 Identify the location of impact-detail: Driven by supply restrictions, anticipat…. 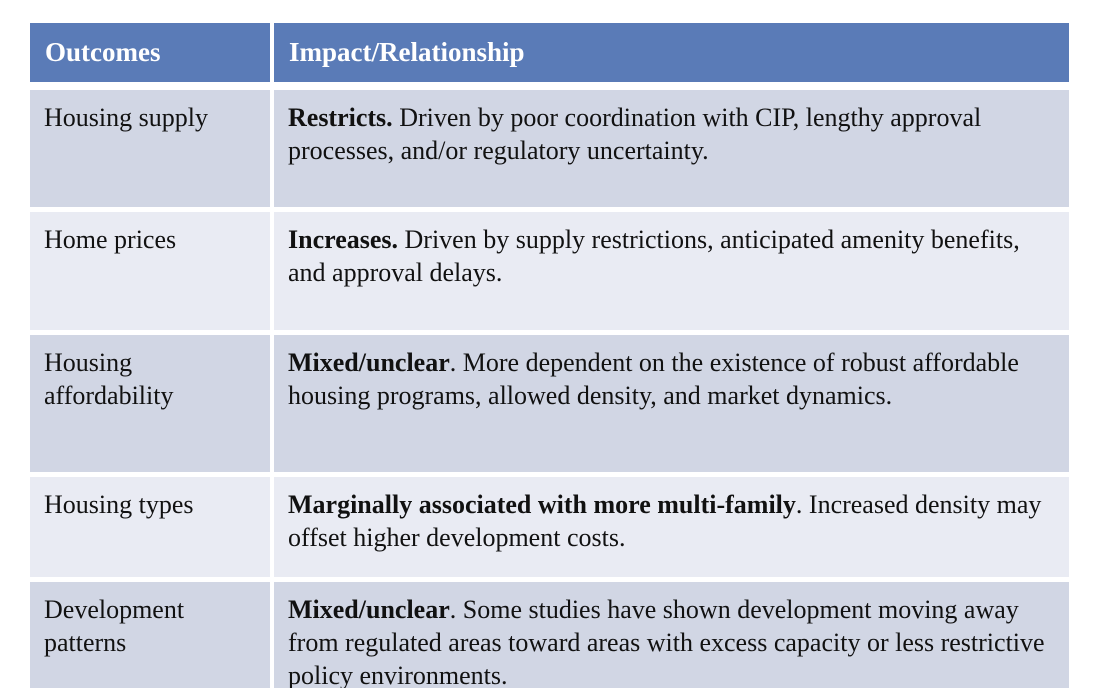
(654, 256).